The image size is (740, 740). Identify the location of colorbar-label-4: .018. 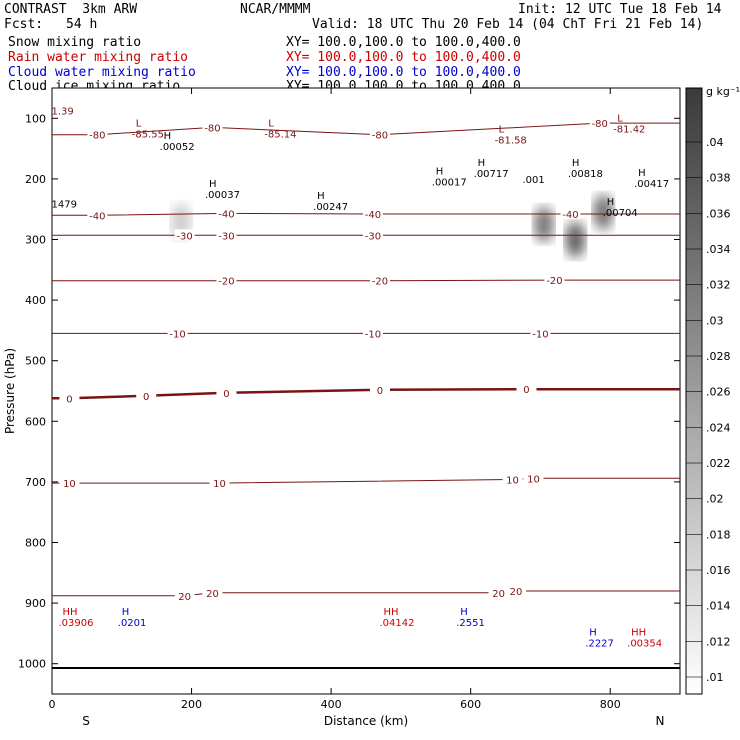
(718, 534).